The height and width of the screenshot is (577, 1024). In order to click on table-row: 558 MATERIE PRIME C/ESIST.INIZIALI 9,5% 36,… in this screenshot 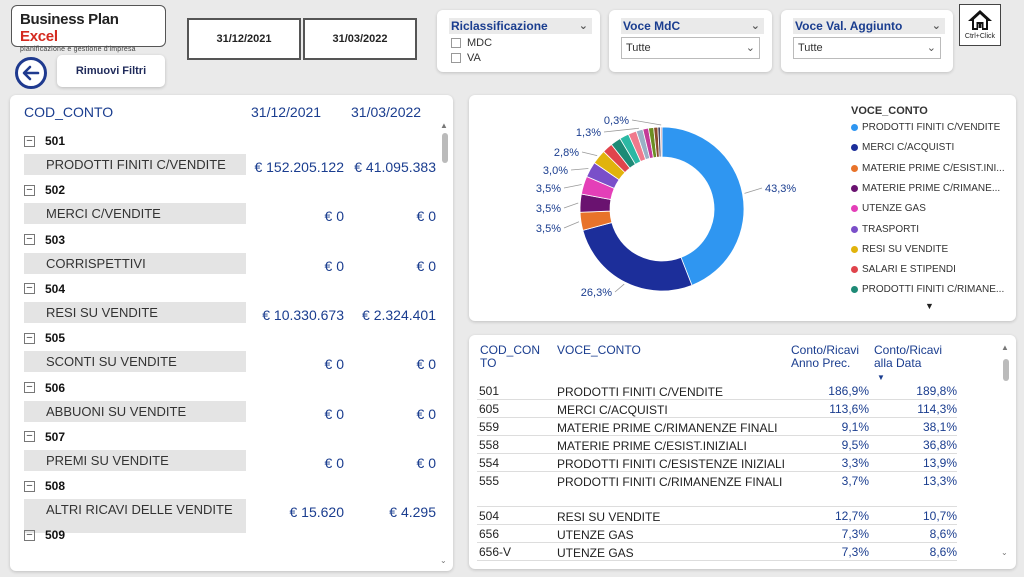, I will do `click(717, 445)`.